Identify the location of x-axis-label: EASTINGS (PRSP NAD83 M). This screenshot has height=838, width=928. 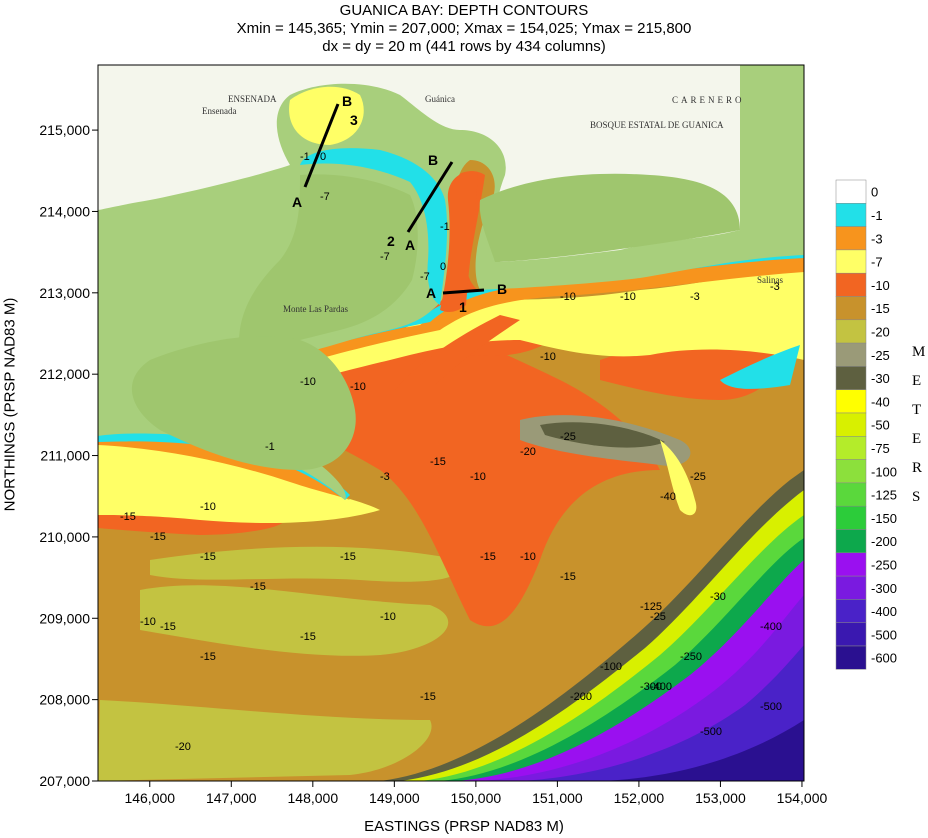
(464, 826).